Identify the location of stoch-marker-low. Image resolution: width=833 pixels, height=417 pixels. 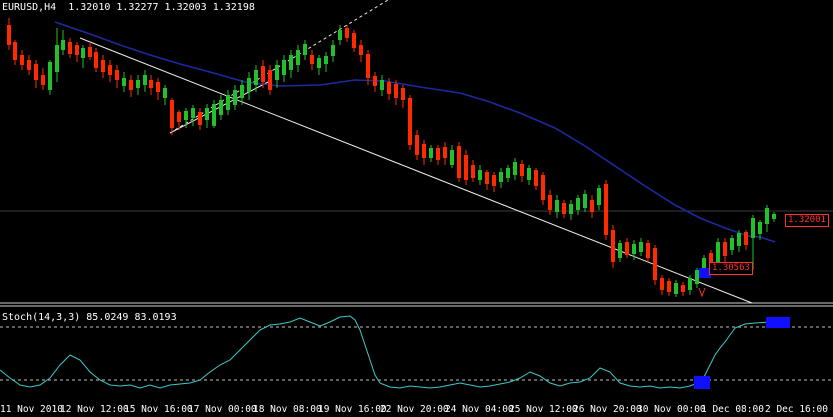
(702, 382).